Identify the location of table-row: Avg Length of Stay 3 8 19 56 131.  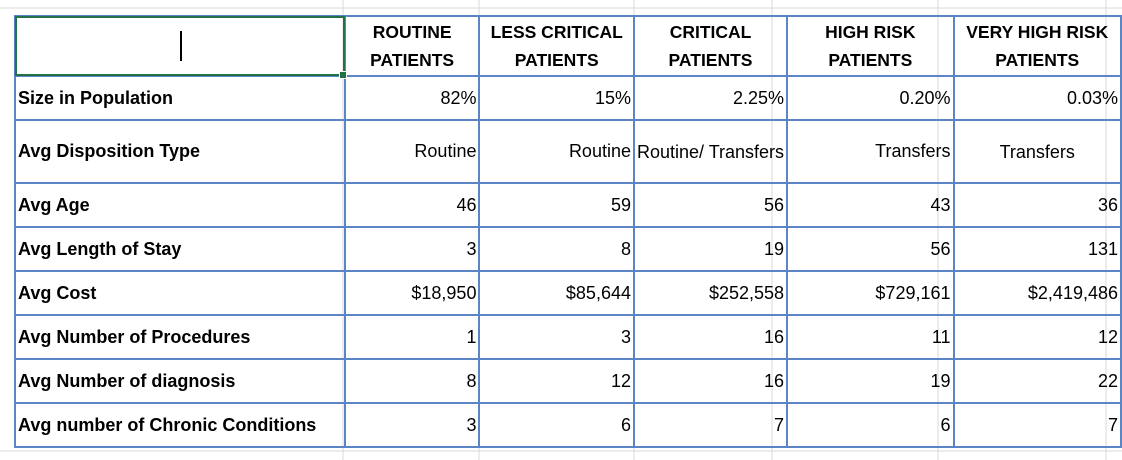
(568, 249).